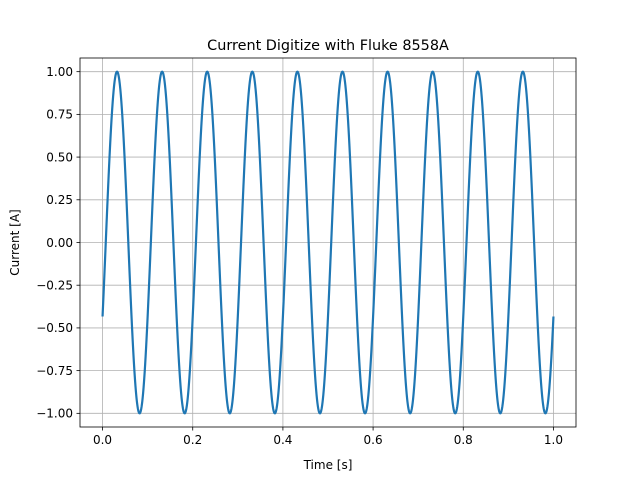 The width and height of the screenshot is (640, 480). I want to click on x-tick-label: 1.0, so click(553, 440).